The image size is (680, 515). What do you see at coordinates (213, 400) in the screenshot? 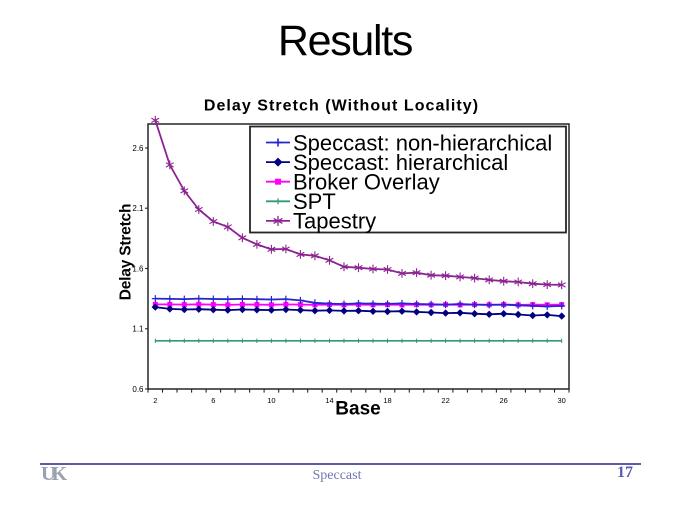
I see `svg-text: 6` at bounding box center [213, 400].